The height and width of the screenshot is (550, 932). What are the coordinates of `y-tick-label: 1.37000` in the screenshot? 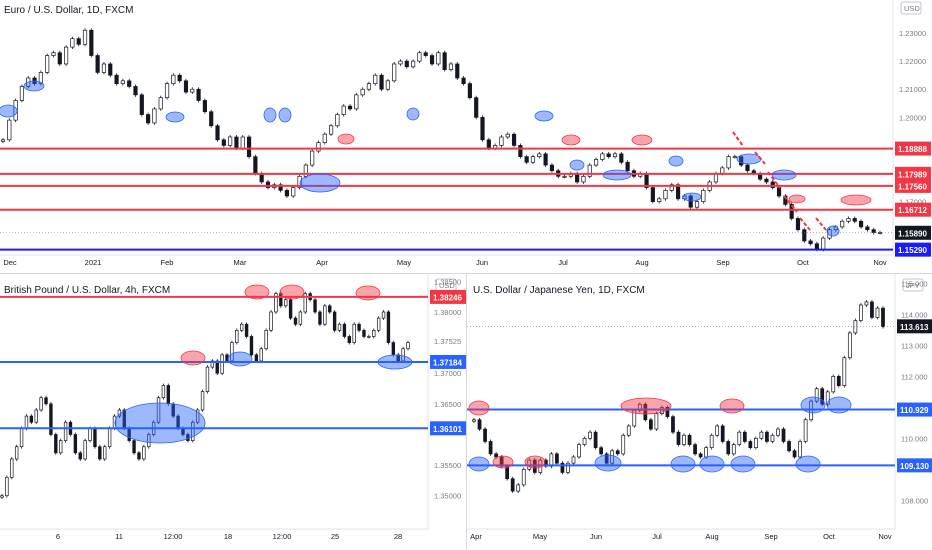 It's located at (447, 373).